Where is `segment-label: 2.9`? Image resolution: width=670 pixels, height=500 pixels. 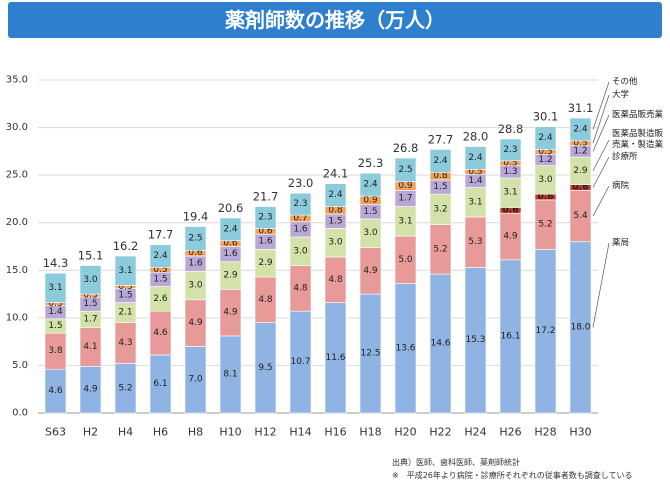 segment-label: 2.9 is located at coordinates (580, 171).